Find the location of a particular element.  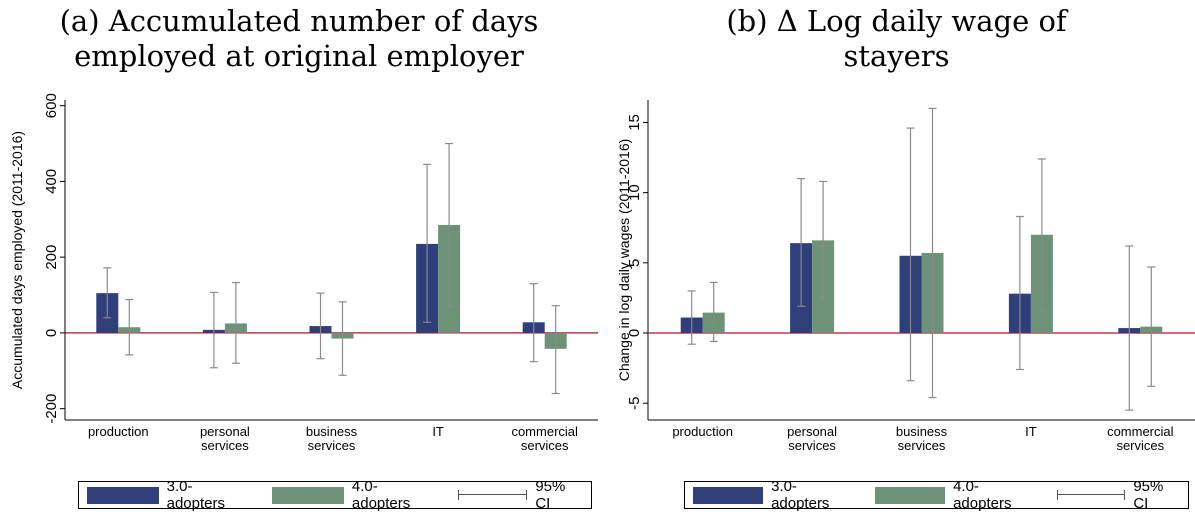

panel-b-title-line1: (b) Δ Log daily wage of is located at coordinates (896, 21).